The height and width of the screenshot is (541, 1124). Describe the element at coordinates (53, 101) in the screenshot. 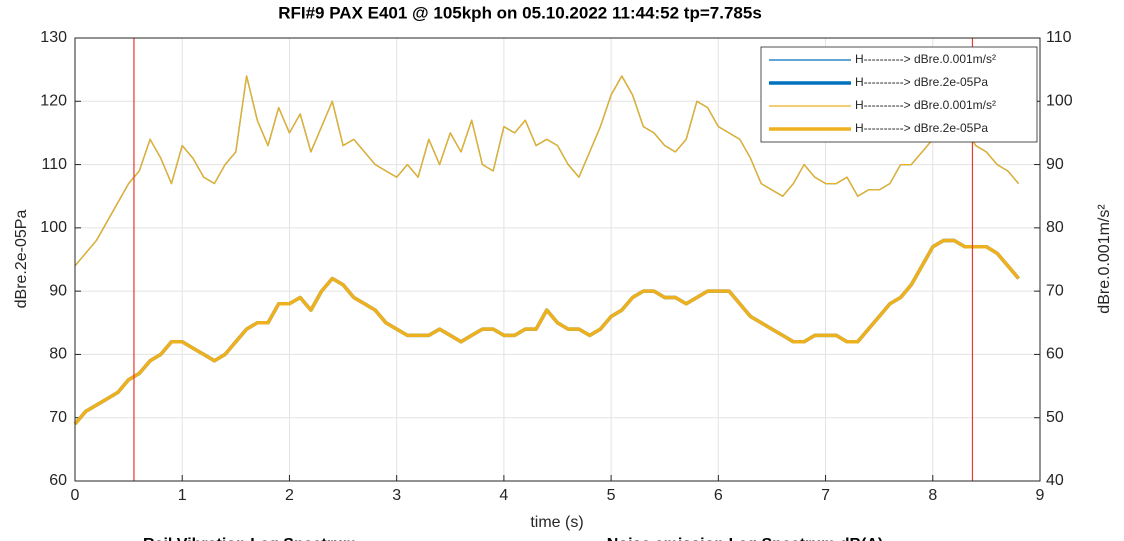

I see `y-tick-label: 120` at that location.